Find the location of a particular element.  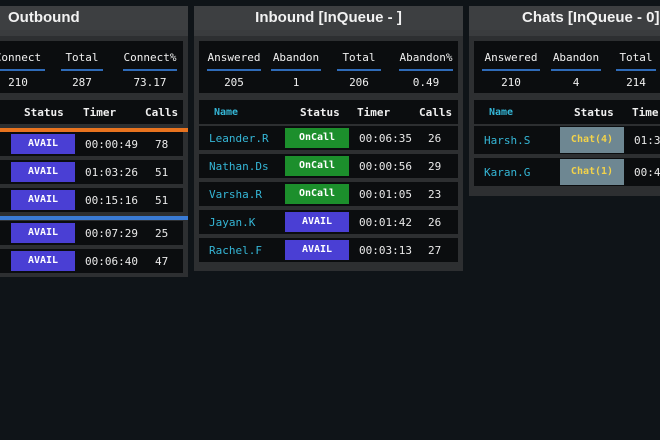

timer-cell: 00:00:49 is located at coordinates (111, 144).